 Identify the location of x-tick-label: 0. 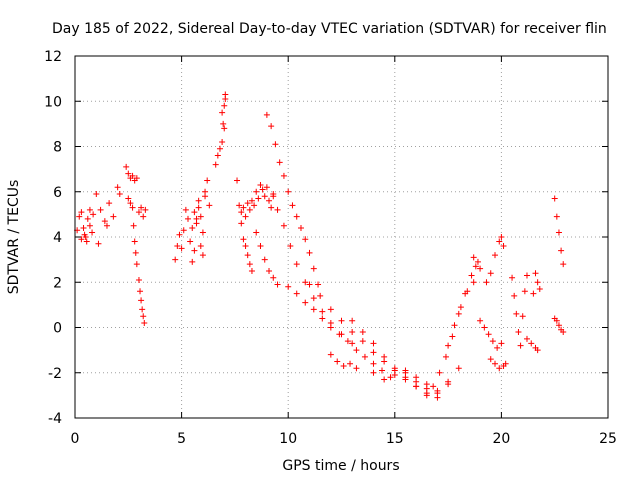
(75, 439).